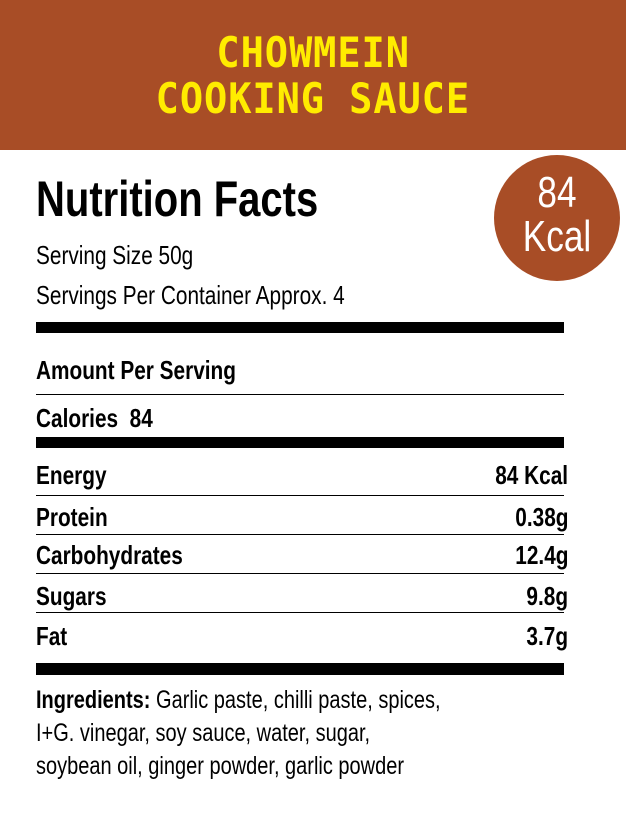 The width and height of the screenshot is (626, 834). Describe the element at coordinates (313, 52) in the screenshot. I see `product-name-line1: CHOWMEIN` at that location.